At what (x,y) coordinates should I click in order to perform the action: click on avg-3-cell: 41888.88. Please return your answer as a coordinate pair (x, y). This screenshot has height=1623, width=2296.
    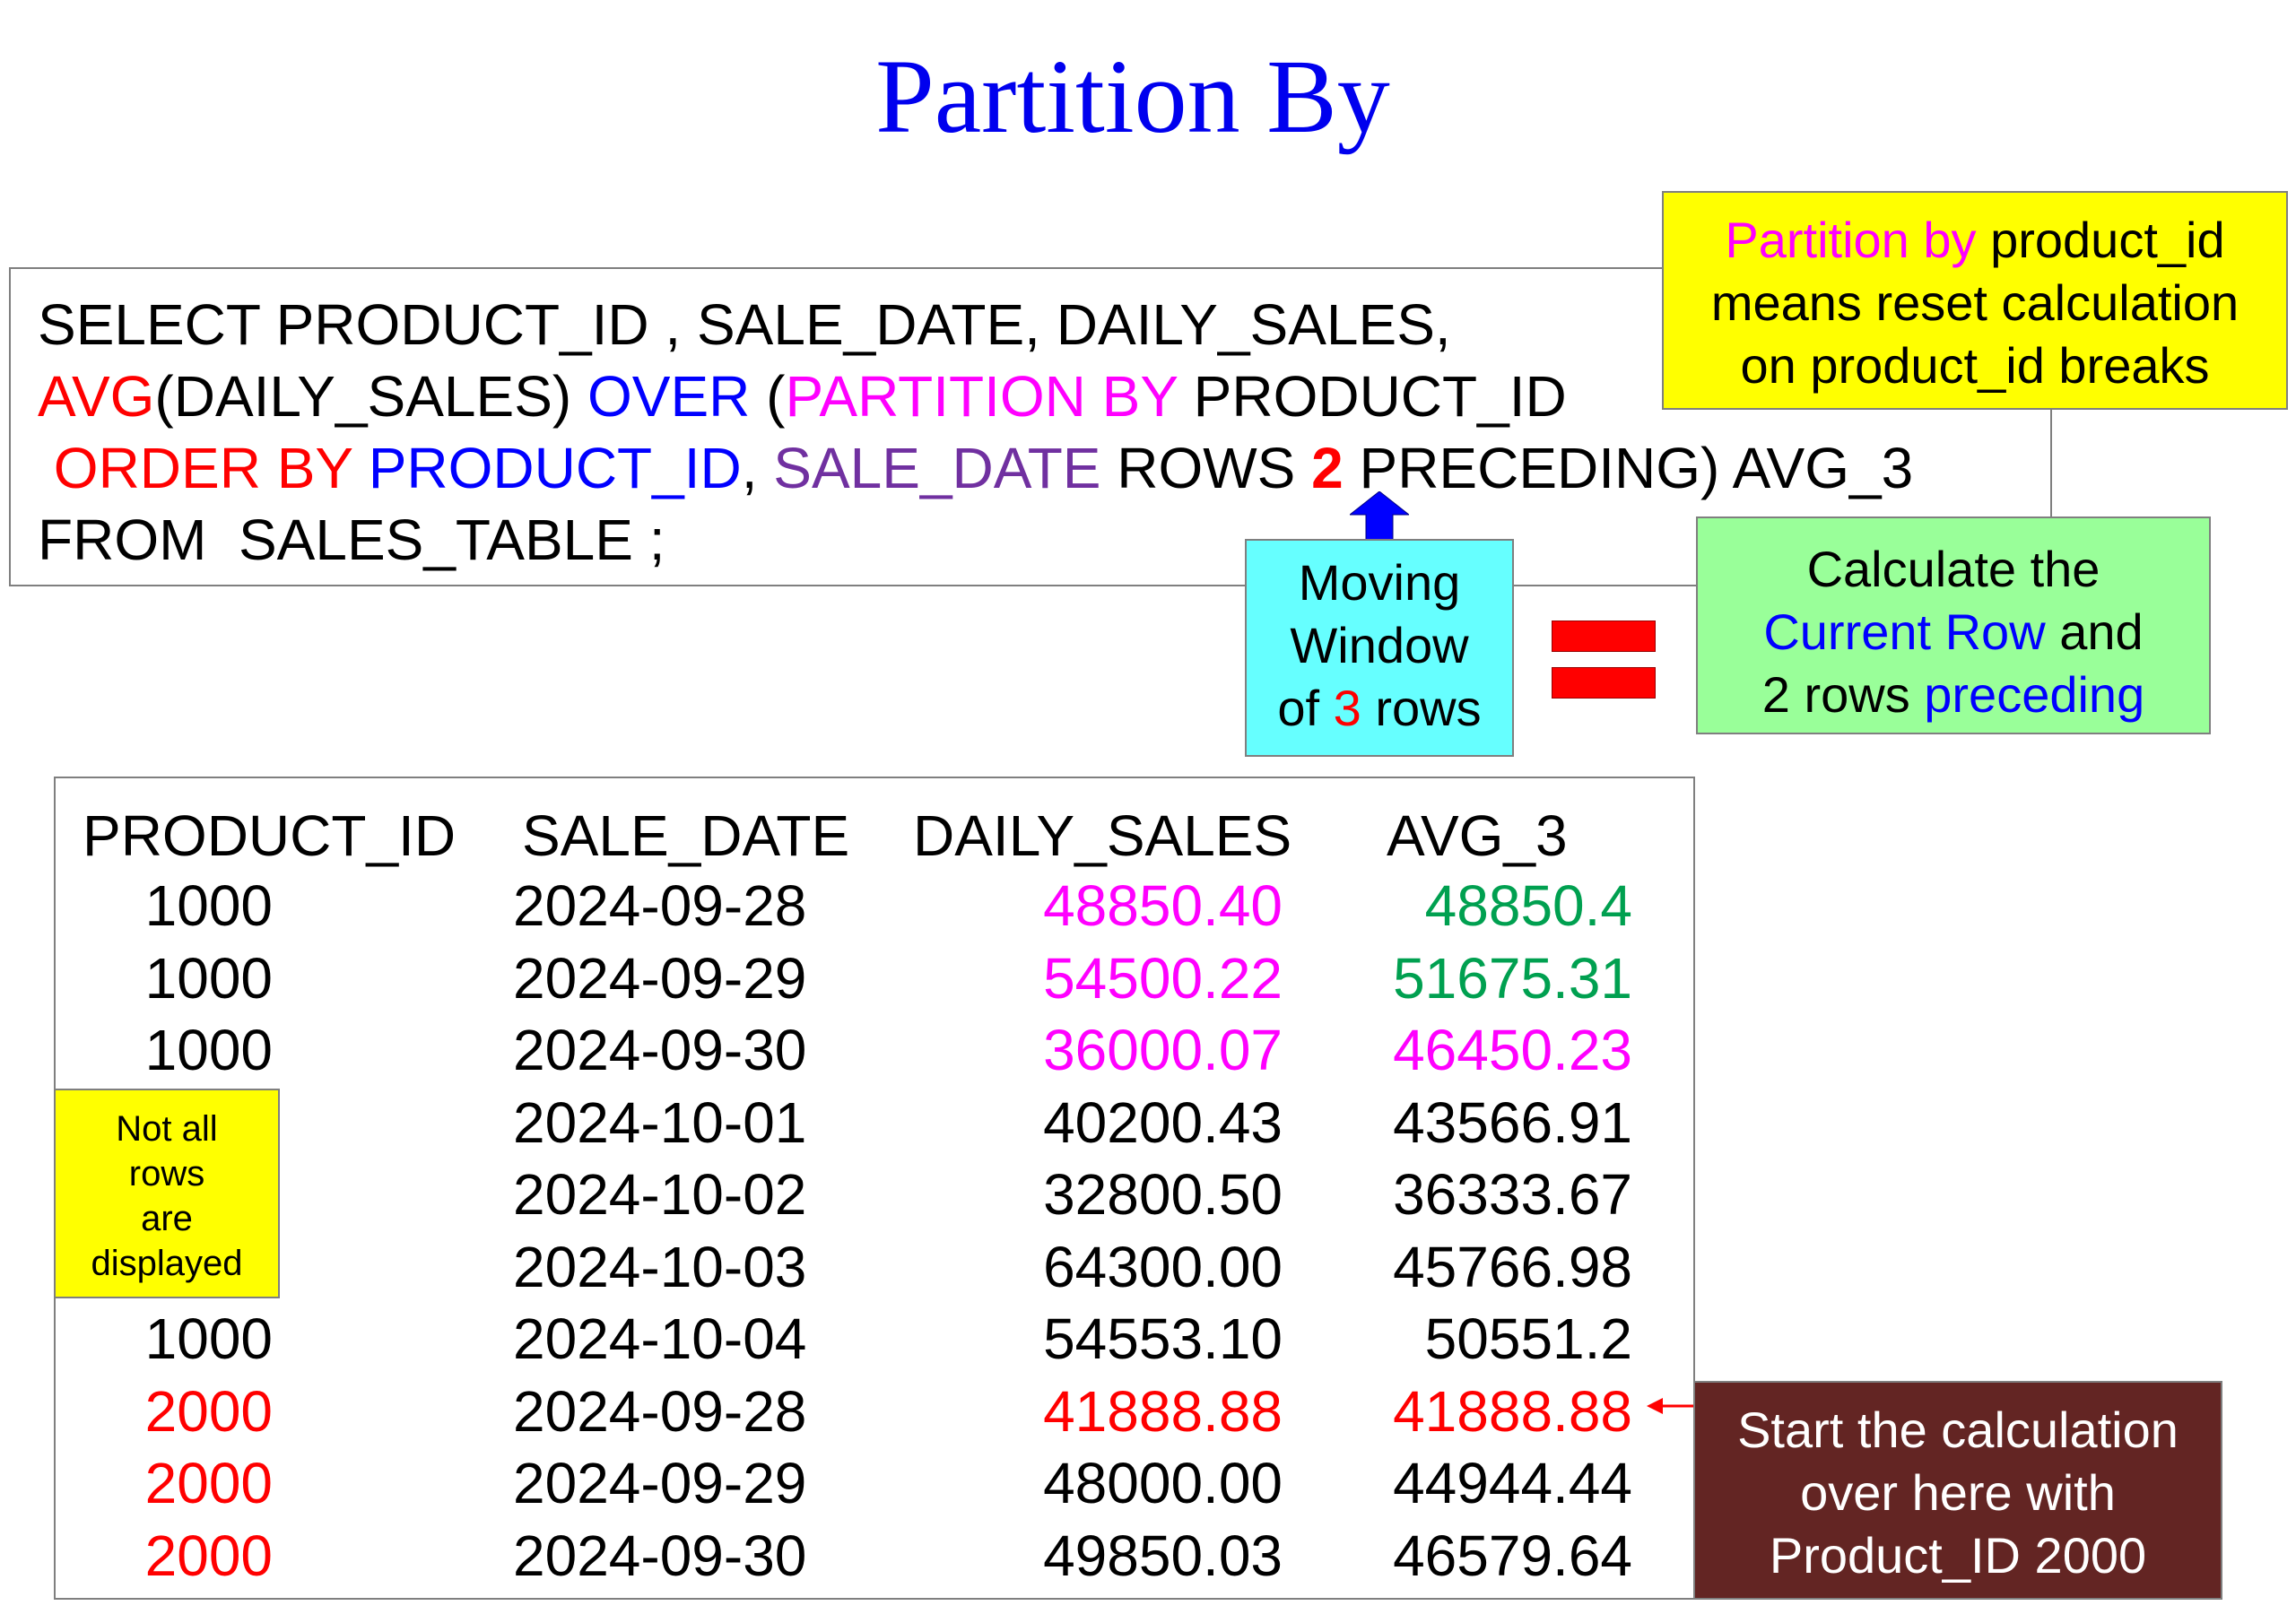
    Looking at the image, I should click on (1512, 1411).